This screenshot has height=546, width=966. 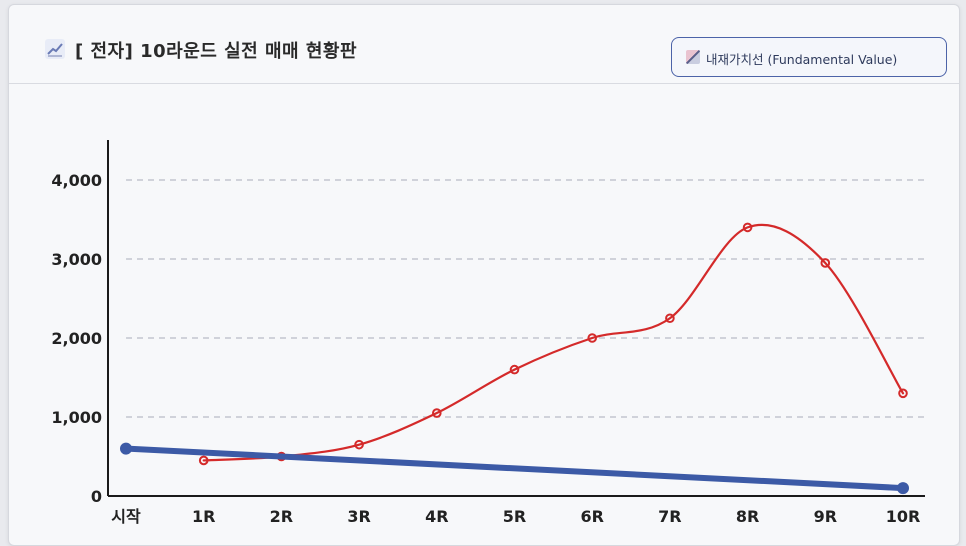 What do you see at coordinates (693, 57) in the screenshot?
I see `legend-swatch-icon` at bounding box center [693, 57].